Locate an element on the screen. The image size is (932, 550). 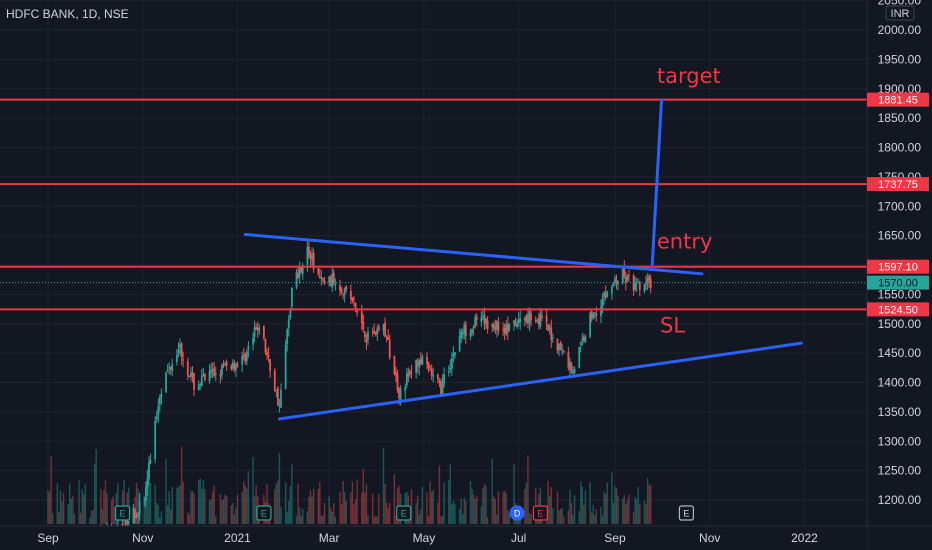
y-tick-label: 1300.00 is located at coordinates (900, 441).